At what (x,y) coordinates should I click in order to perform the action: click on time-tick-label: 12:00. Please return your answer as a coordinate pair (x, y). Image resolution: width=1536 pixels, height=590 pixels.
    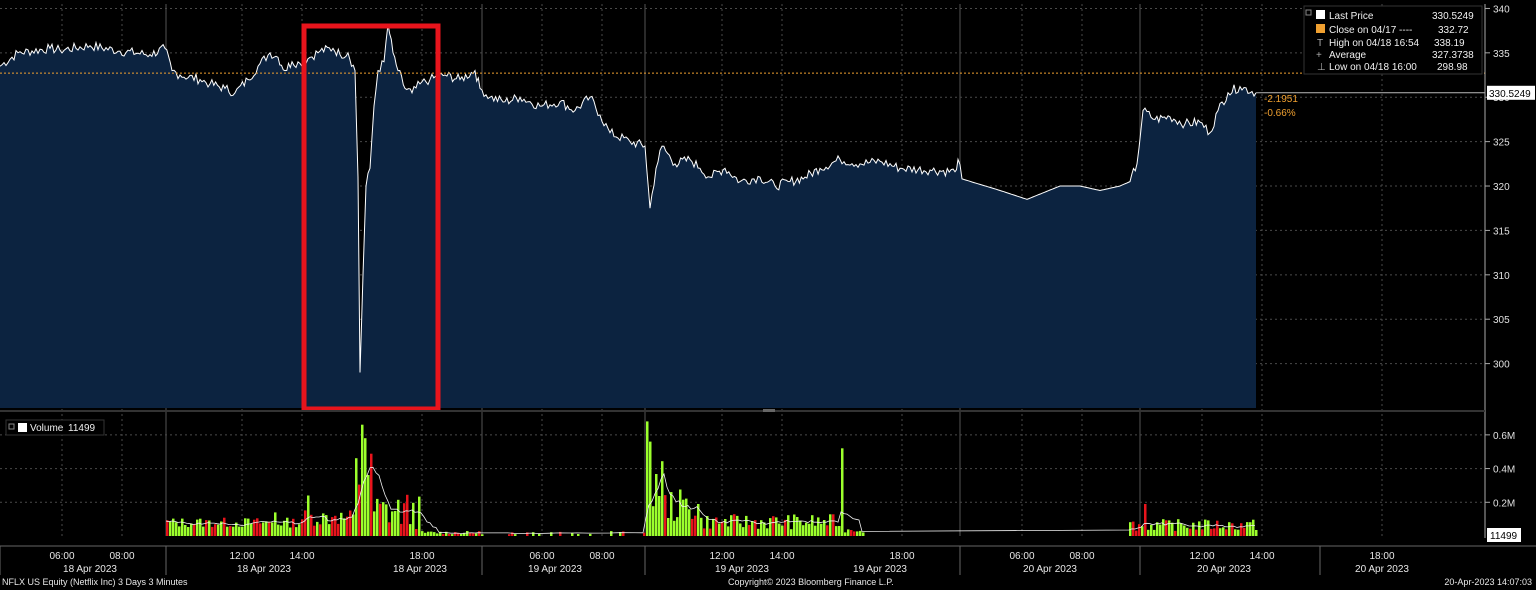
    Looking at the image, I should click on (241, 556).